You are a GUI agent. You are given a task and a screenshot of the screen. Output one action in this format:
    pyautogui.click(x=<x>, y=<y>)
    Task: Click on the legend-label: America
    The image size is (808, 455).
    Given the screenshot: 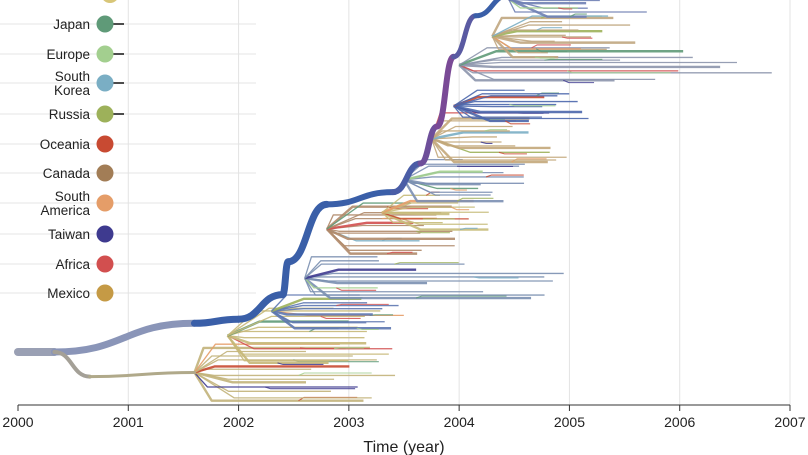 What is the action you would take?
    pyautogui.click(x=65, y=210)
    